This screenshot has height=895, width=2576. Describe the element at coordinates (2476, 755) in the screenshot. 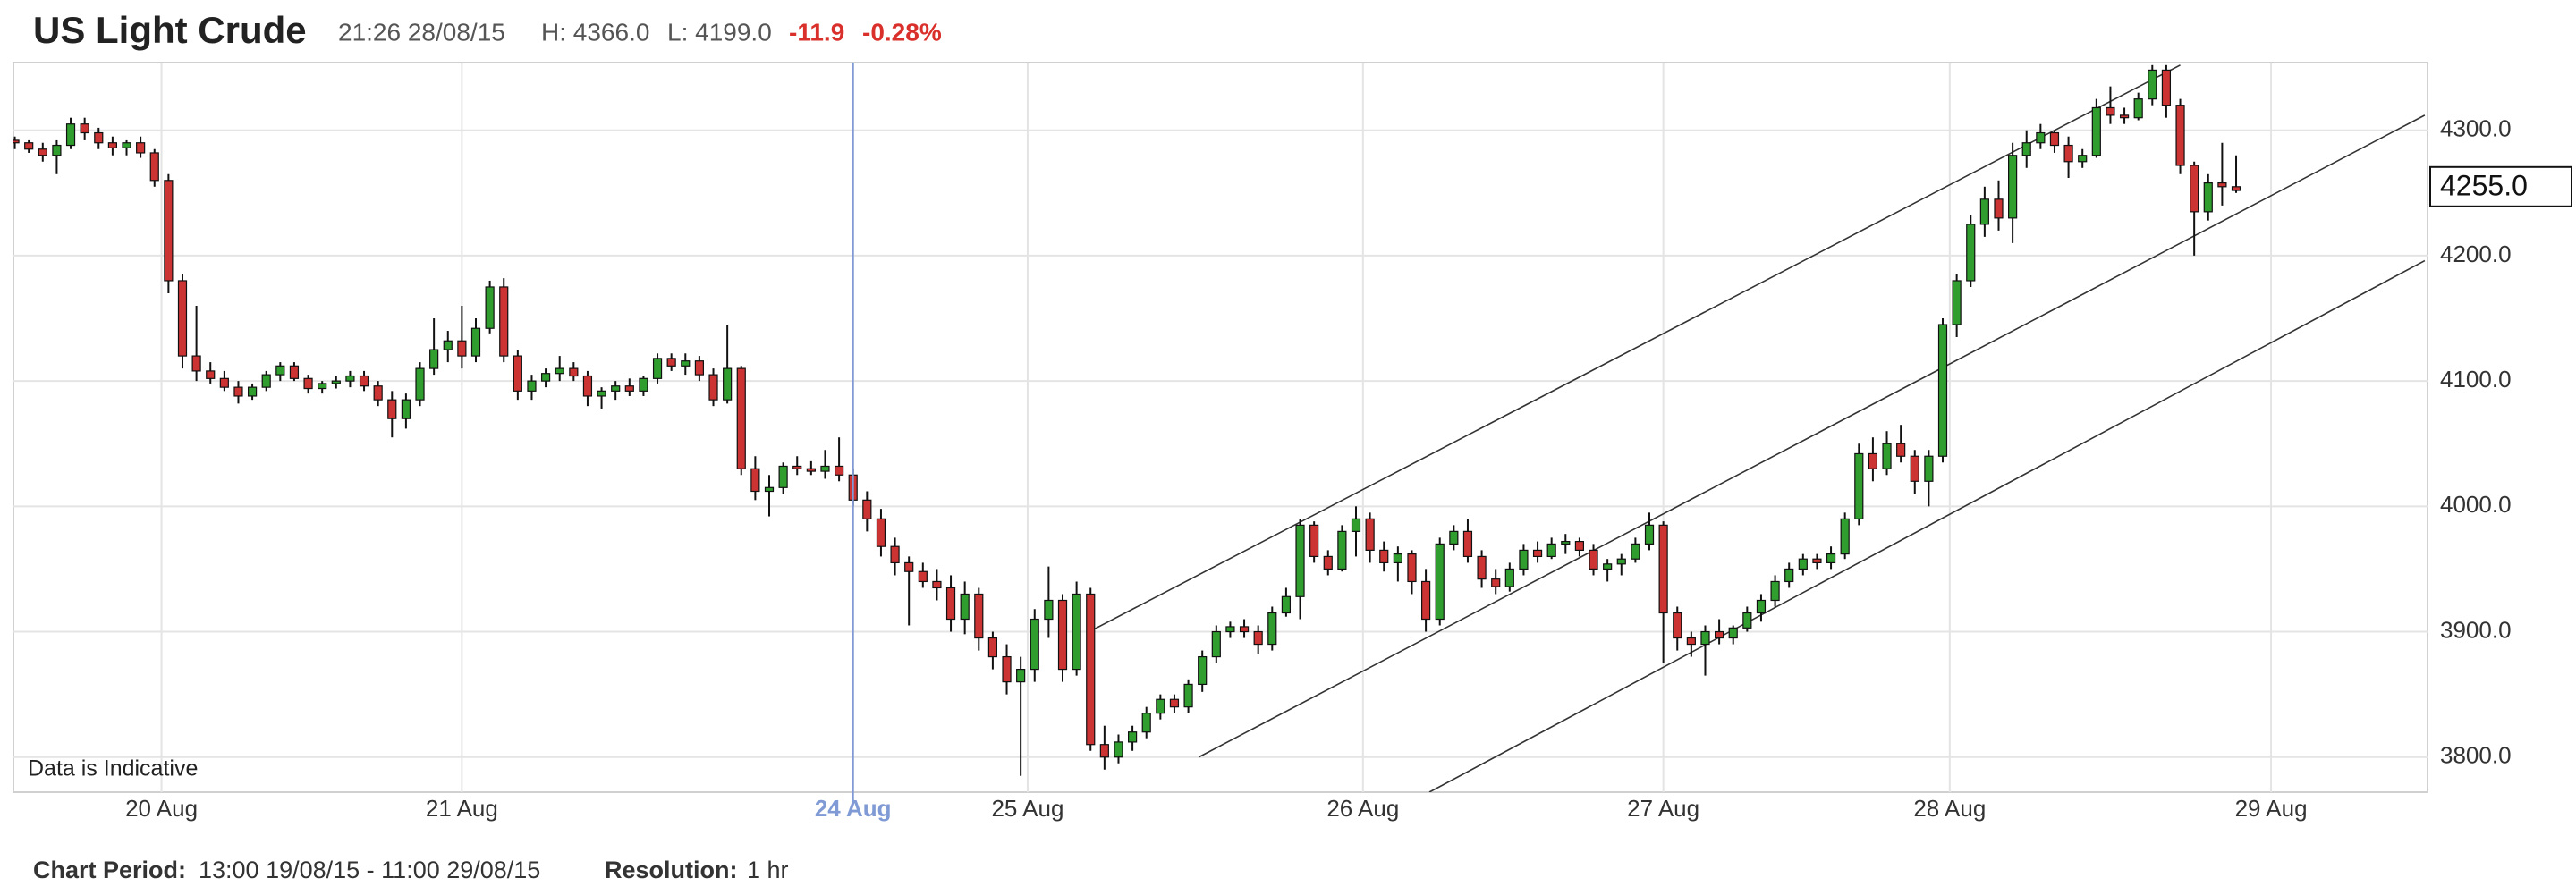

I see `y-tick-label: 3800.0` at that location.